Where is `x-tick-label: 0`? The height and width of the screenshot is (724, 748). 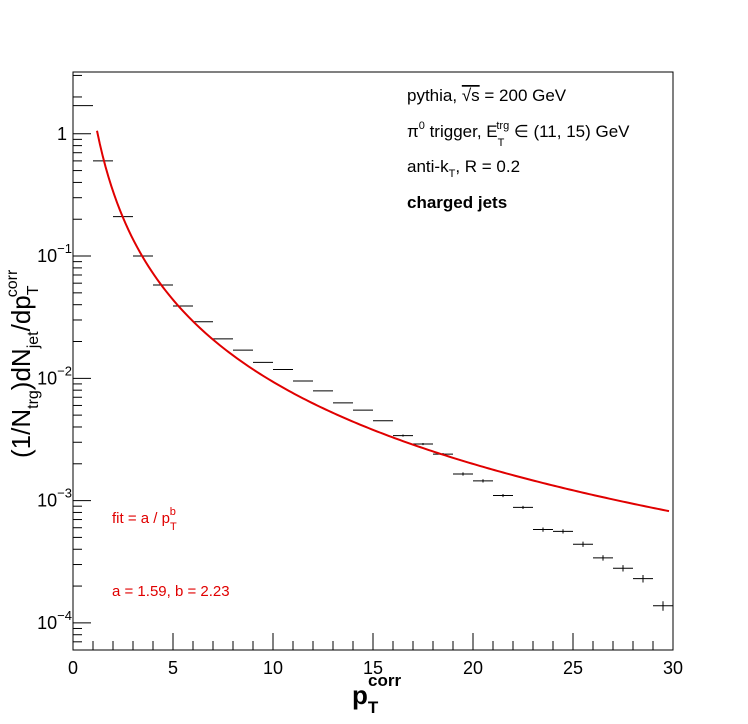
x-tick-label: 0 is located at coordinates (73, 668).